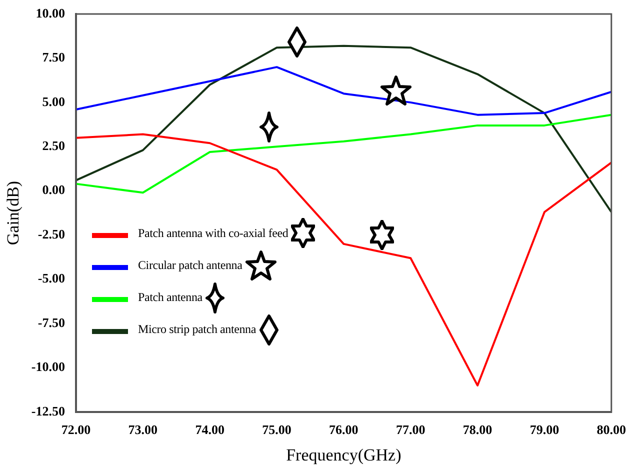  I want to click on y-tick-label: -2.50, so click(51, 234).